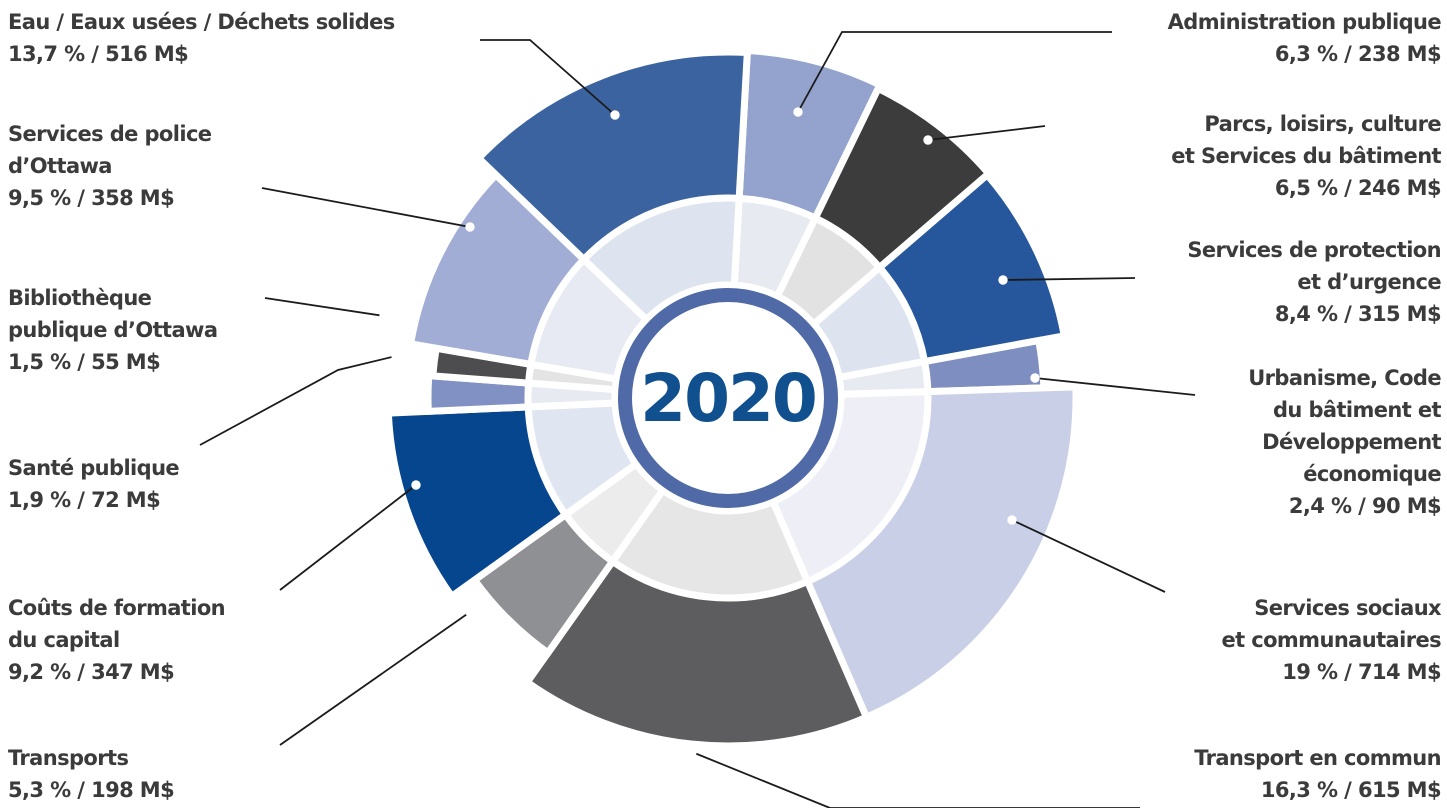 The height and width of the screenshot is (808, 1447). What do you see at coordinates (133, 672) in the screenshot?
I see `label-amount: 347 M$` at bounding box center [133, 672].